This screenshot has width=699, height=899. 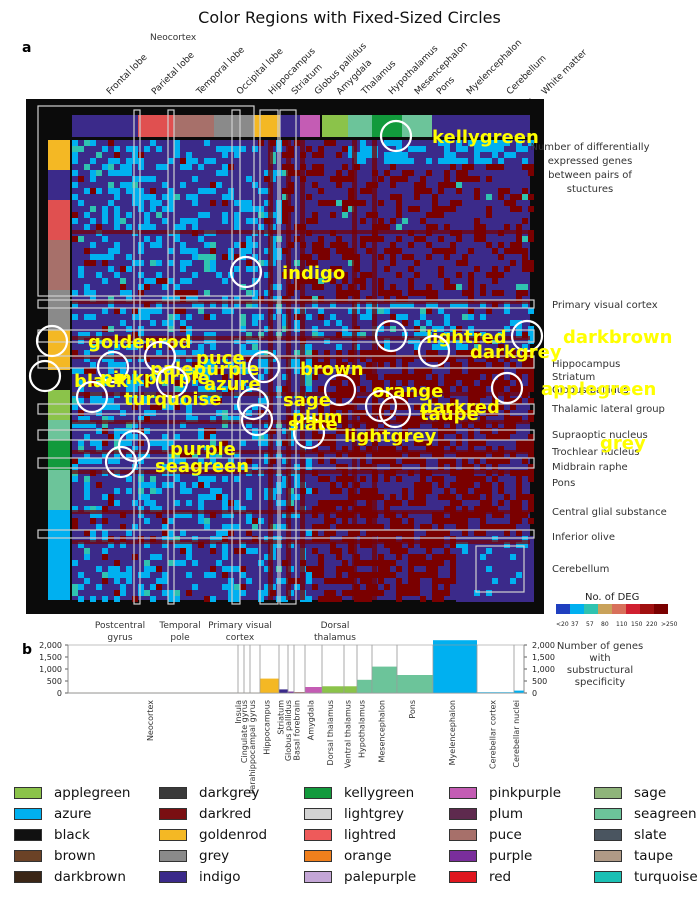 I want to click on panel-b-bar-frame, so click(x=519, y=669).